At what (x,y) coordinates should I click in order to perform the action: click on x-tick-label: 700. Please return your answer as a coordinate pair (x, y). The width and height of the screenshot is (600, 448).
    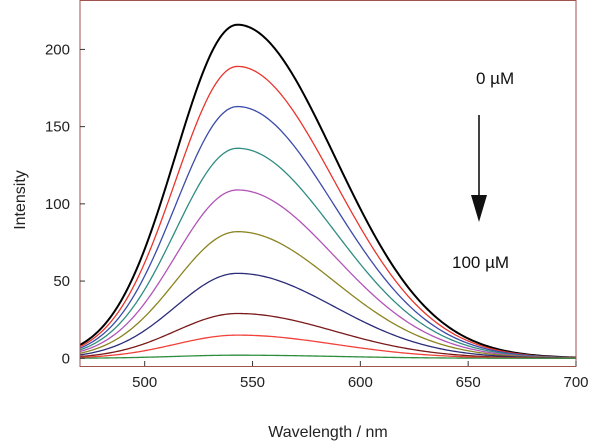
    Looking at the image, I should click on (575, 382).